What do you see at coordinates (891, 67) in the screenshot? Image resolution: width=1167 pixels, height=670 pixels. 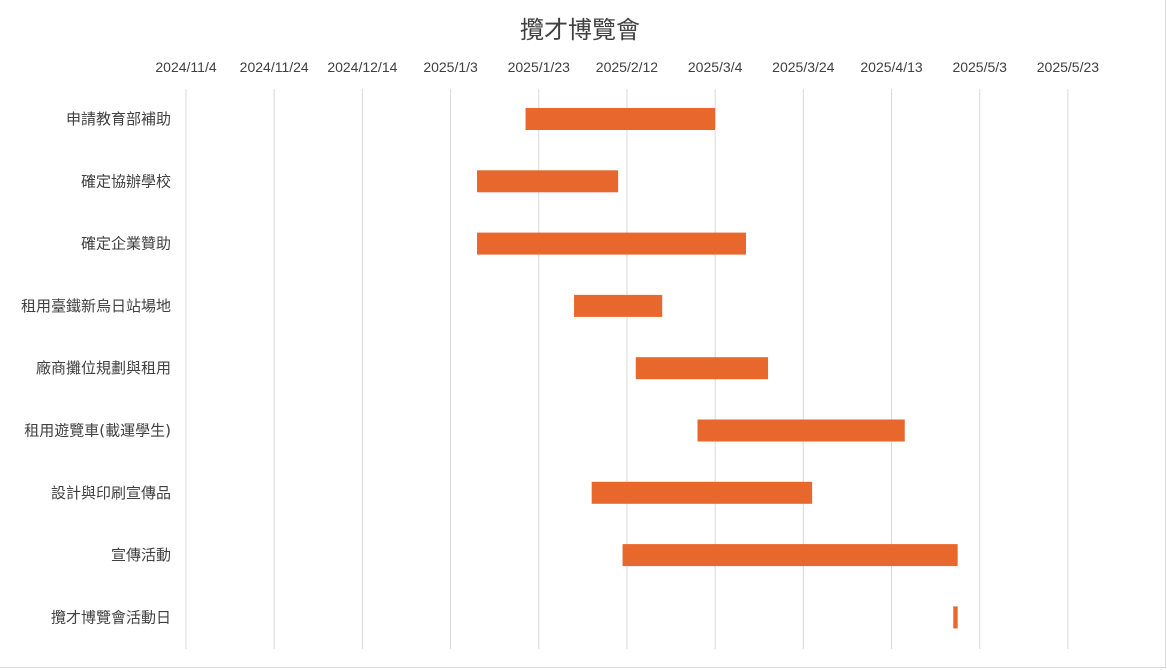 I see `x-tick-label: 2025/4/13` at bounding box center [891, 67].